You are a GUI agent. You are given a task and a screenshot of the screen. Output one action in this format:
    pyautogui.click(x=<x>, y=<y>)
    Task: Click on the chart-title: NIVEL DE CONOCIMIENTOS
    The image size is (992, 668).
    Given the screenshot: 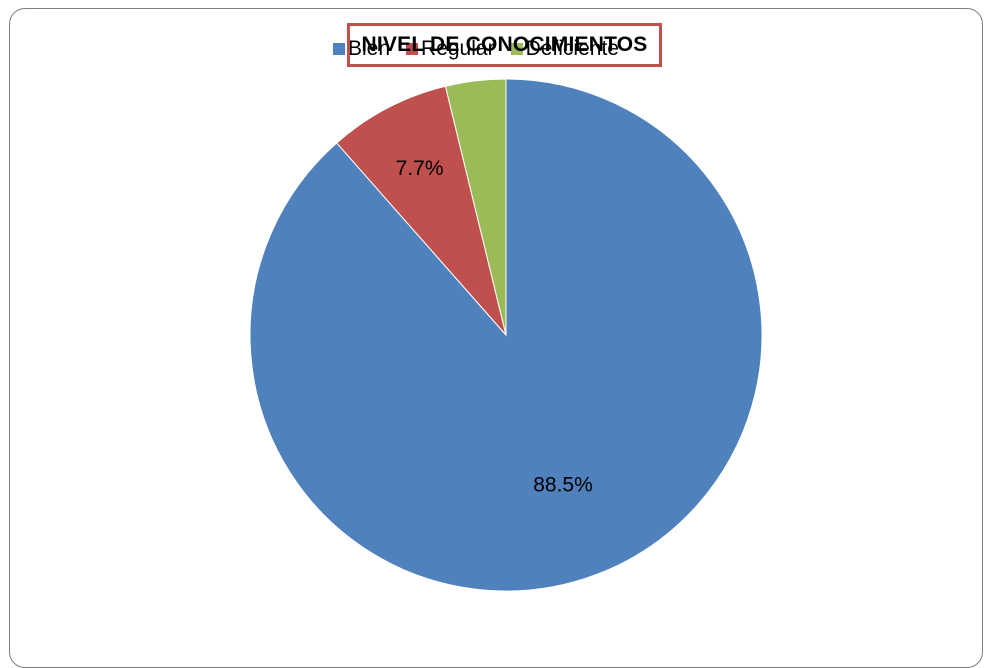 What is the action you would take?
    pyautogui.click(x=504, y=44)
    